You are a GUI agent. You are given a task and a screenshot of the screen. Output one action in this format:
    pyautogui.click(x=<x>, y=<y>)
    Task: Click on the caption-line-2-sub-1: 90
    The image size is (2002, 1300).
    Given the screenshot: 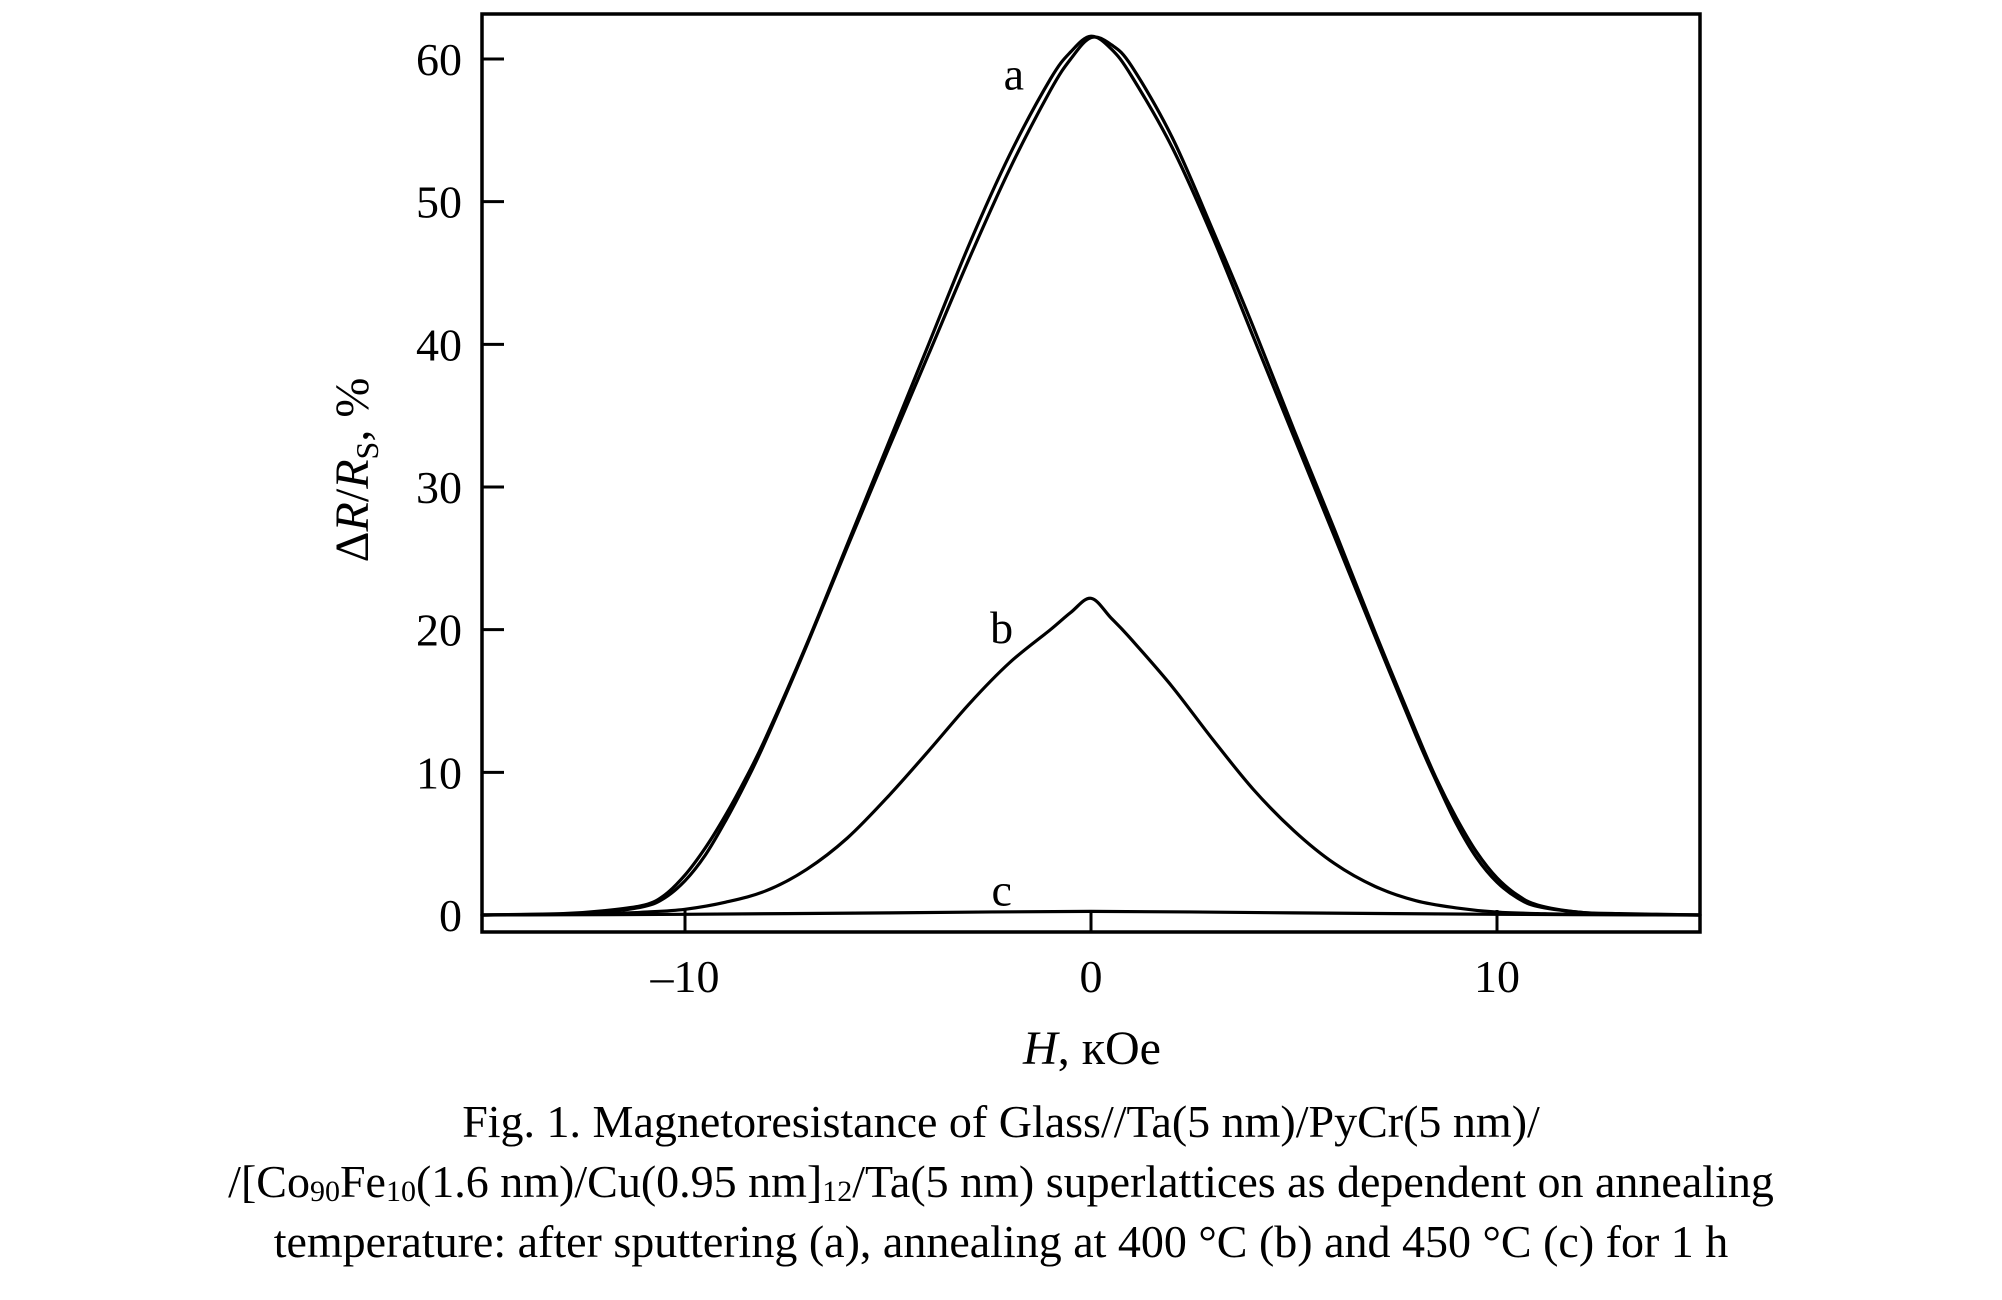 What is the action you would take?
    pyautogui.click(x=324, y=1191)
    